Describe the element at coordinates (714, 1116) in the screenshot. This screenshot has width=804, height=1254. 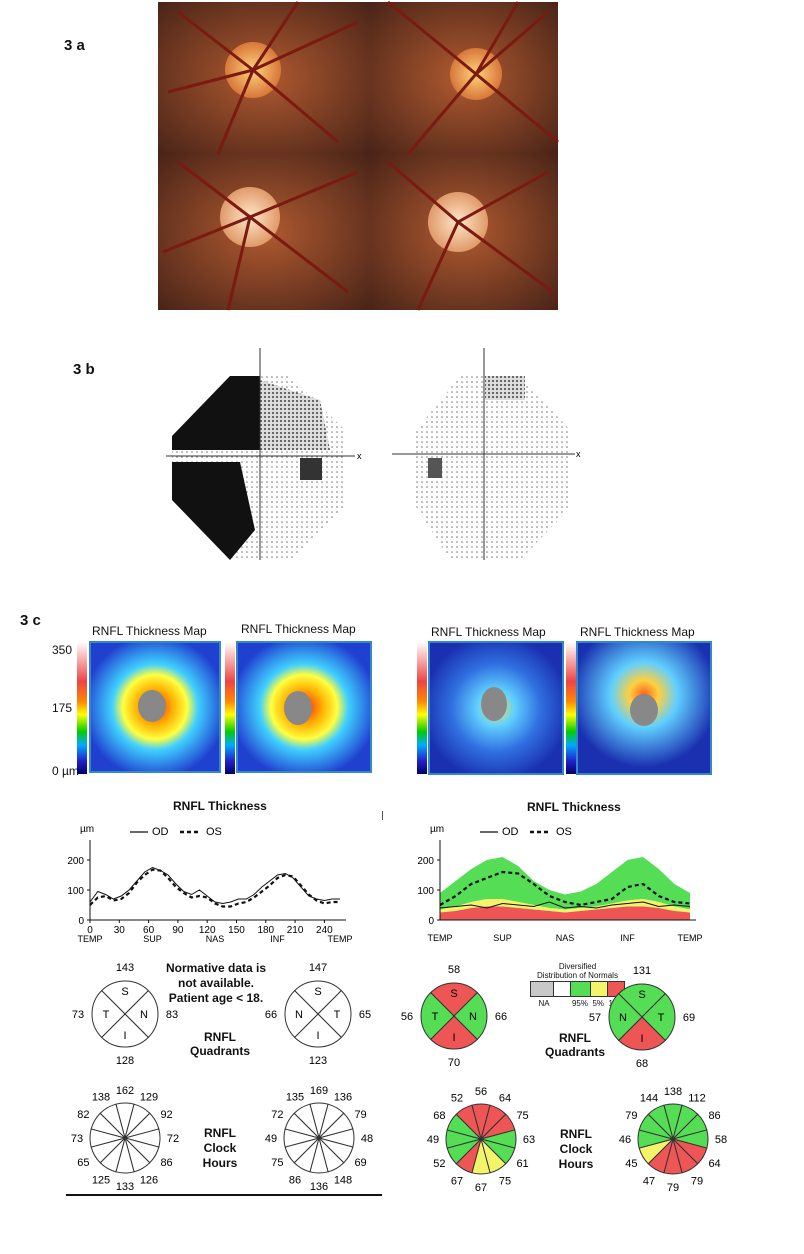
I see `clock-value: 86` at that location.